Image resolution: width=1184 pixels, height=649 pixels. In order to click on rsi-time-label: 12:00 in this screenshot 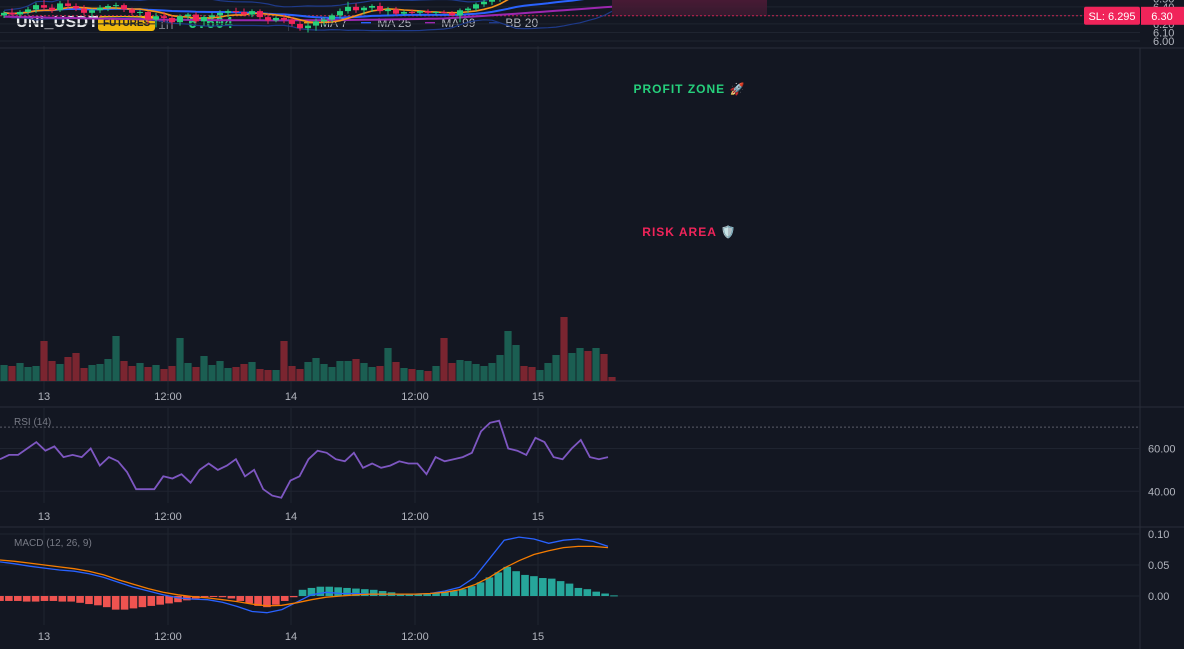, I will do `click(168, 517)`.